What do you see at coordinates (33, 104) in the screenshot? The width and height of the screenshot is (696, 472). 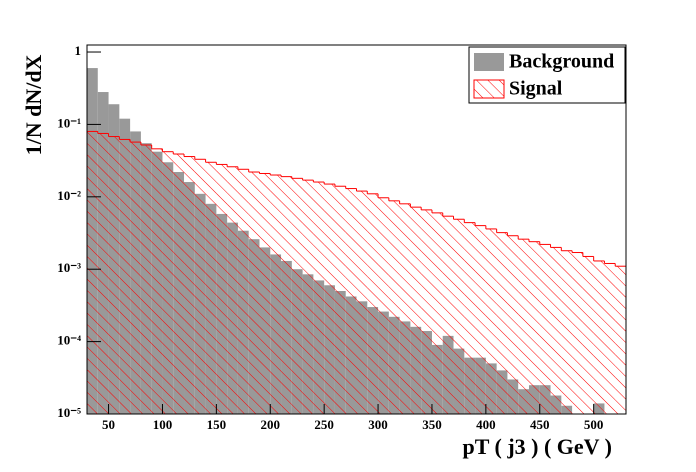 I see `y-axis-label: 1/N dN/dX` at bounding box center [33, 104].